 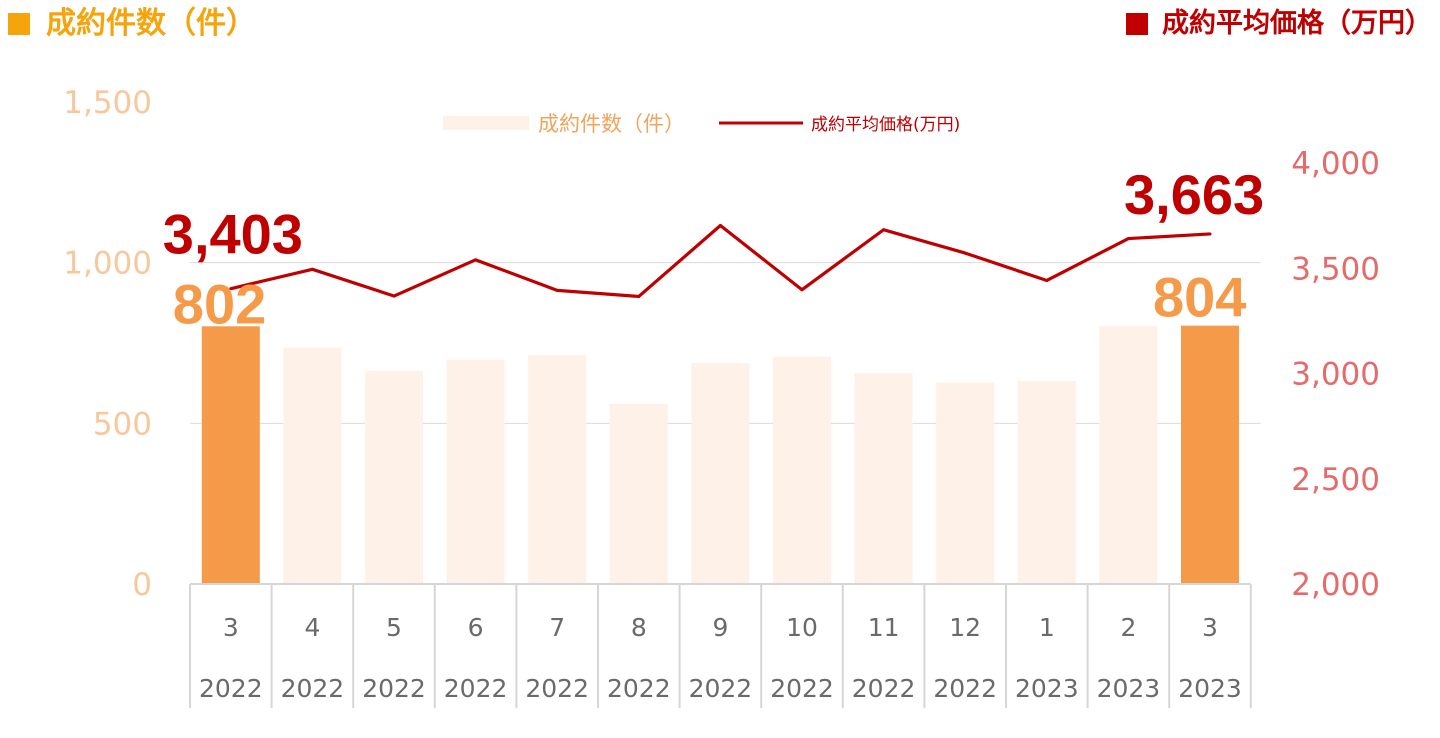 I want to click on right-tick-label: 2,000, so click(x=1335, y=585).